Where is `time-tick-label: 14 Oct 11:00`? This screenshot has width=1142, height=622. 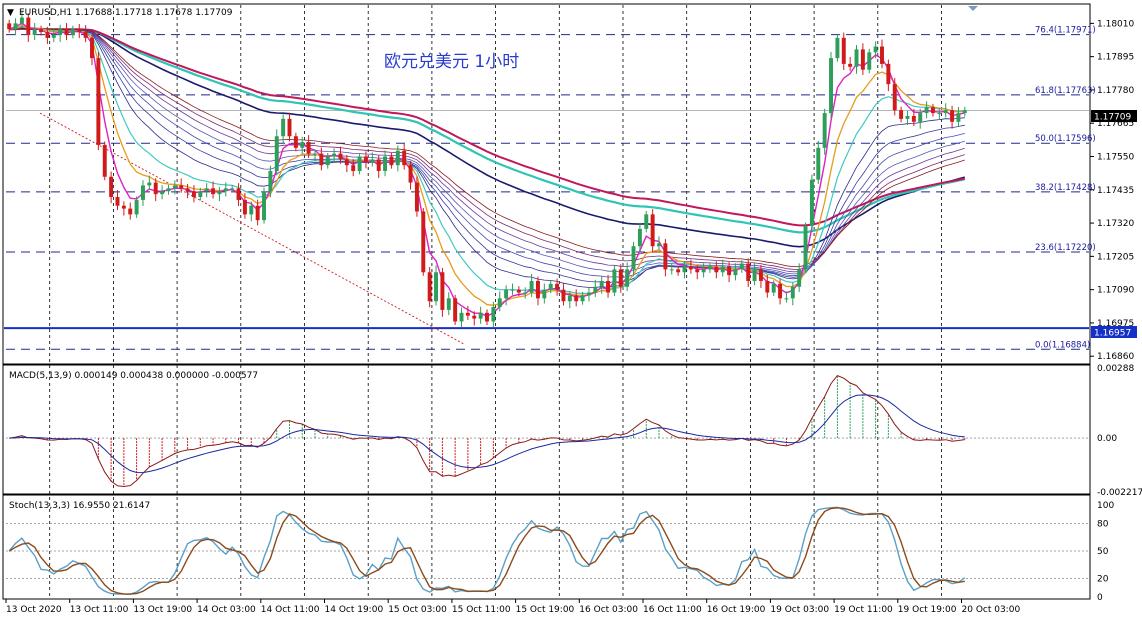 time-tick-label: 14 Oct 11:00 is located at coordinates (290, 610).